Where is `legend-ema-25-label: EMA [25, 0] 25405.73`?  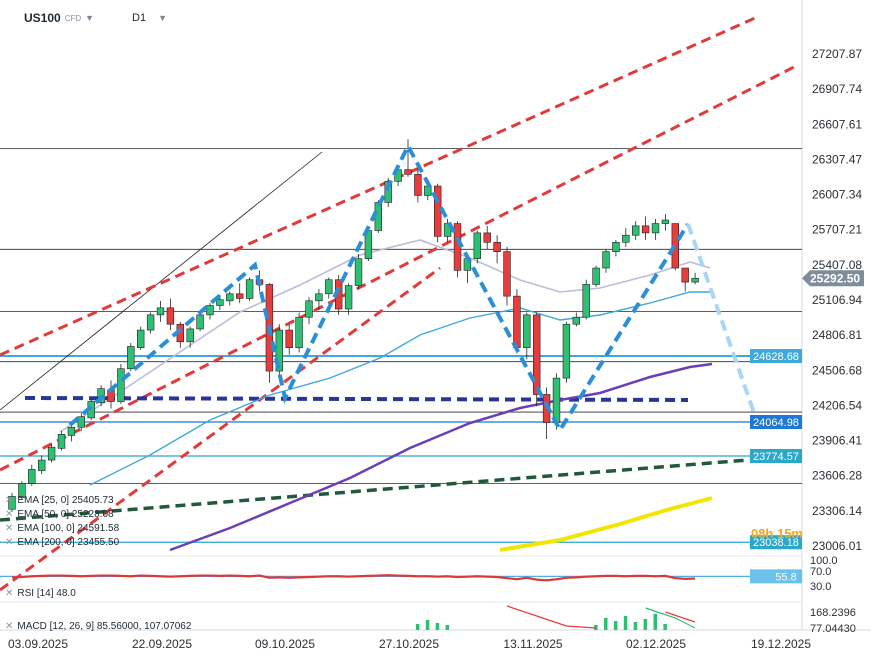
legend-ema-25-label: EMA [25, 0] 25405.73 is located at coordinates (65, 500).